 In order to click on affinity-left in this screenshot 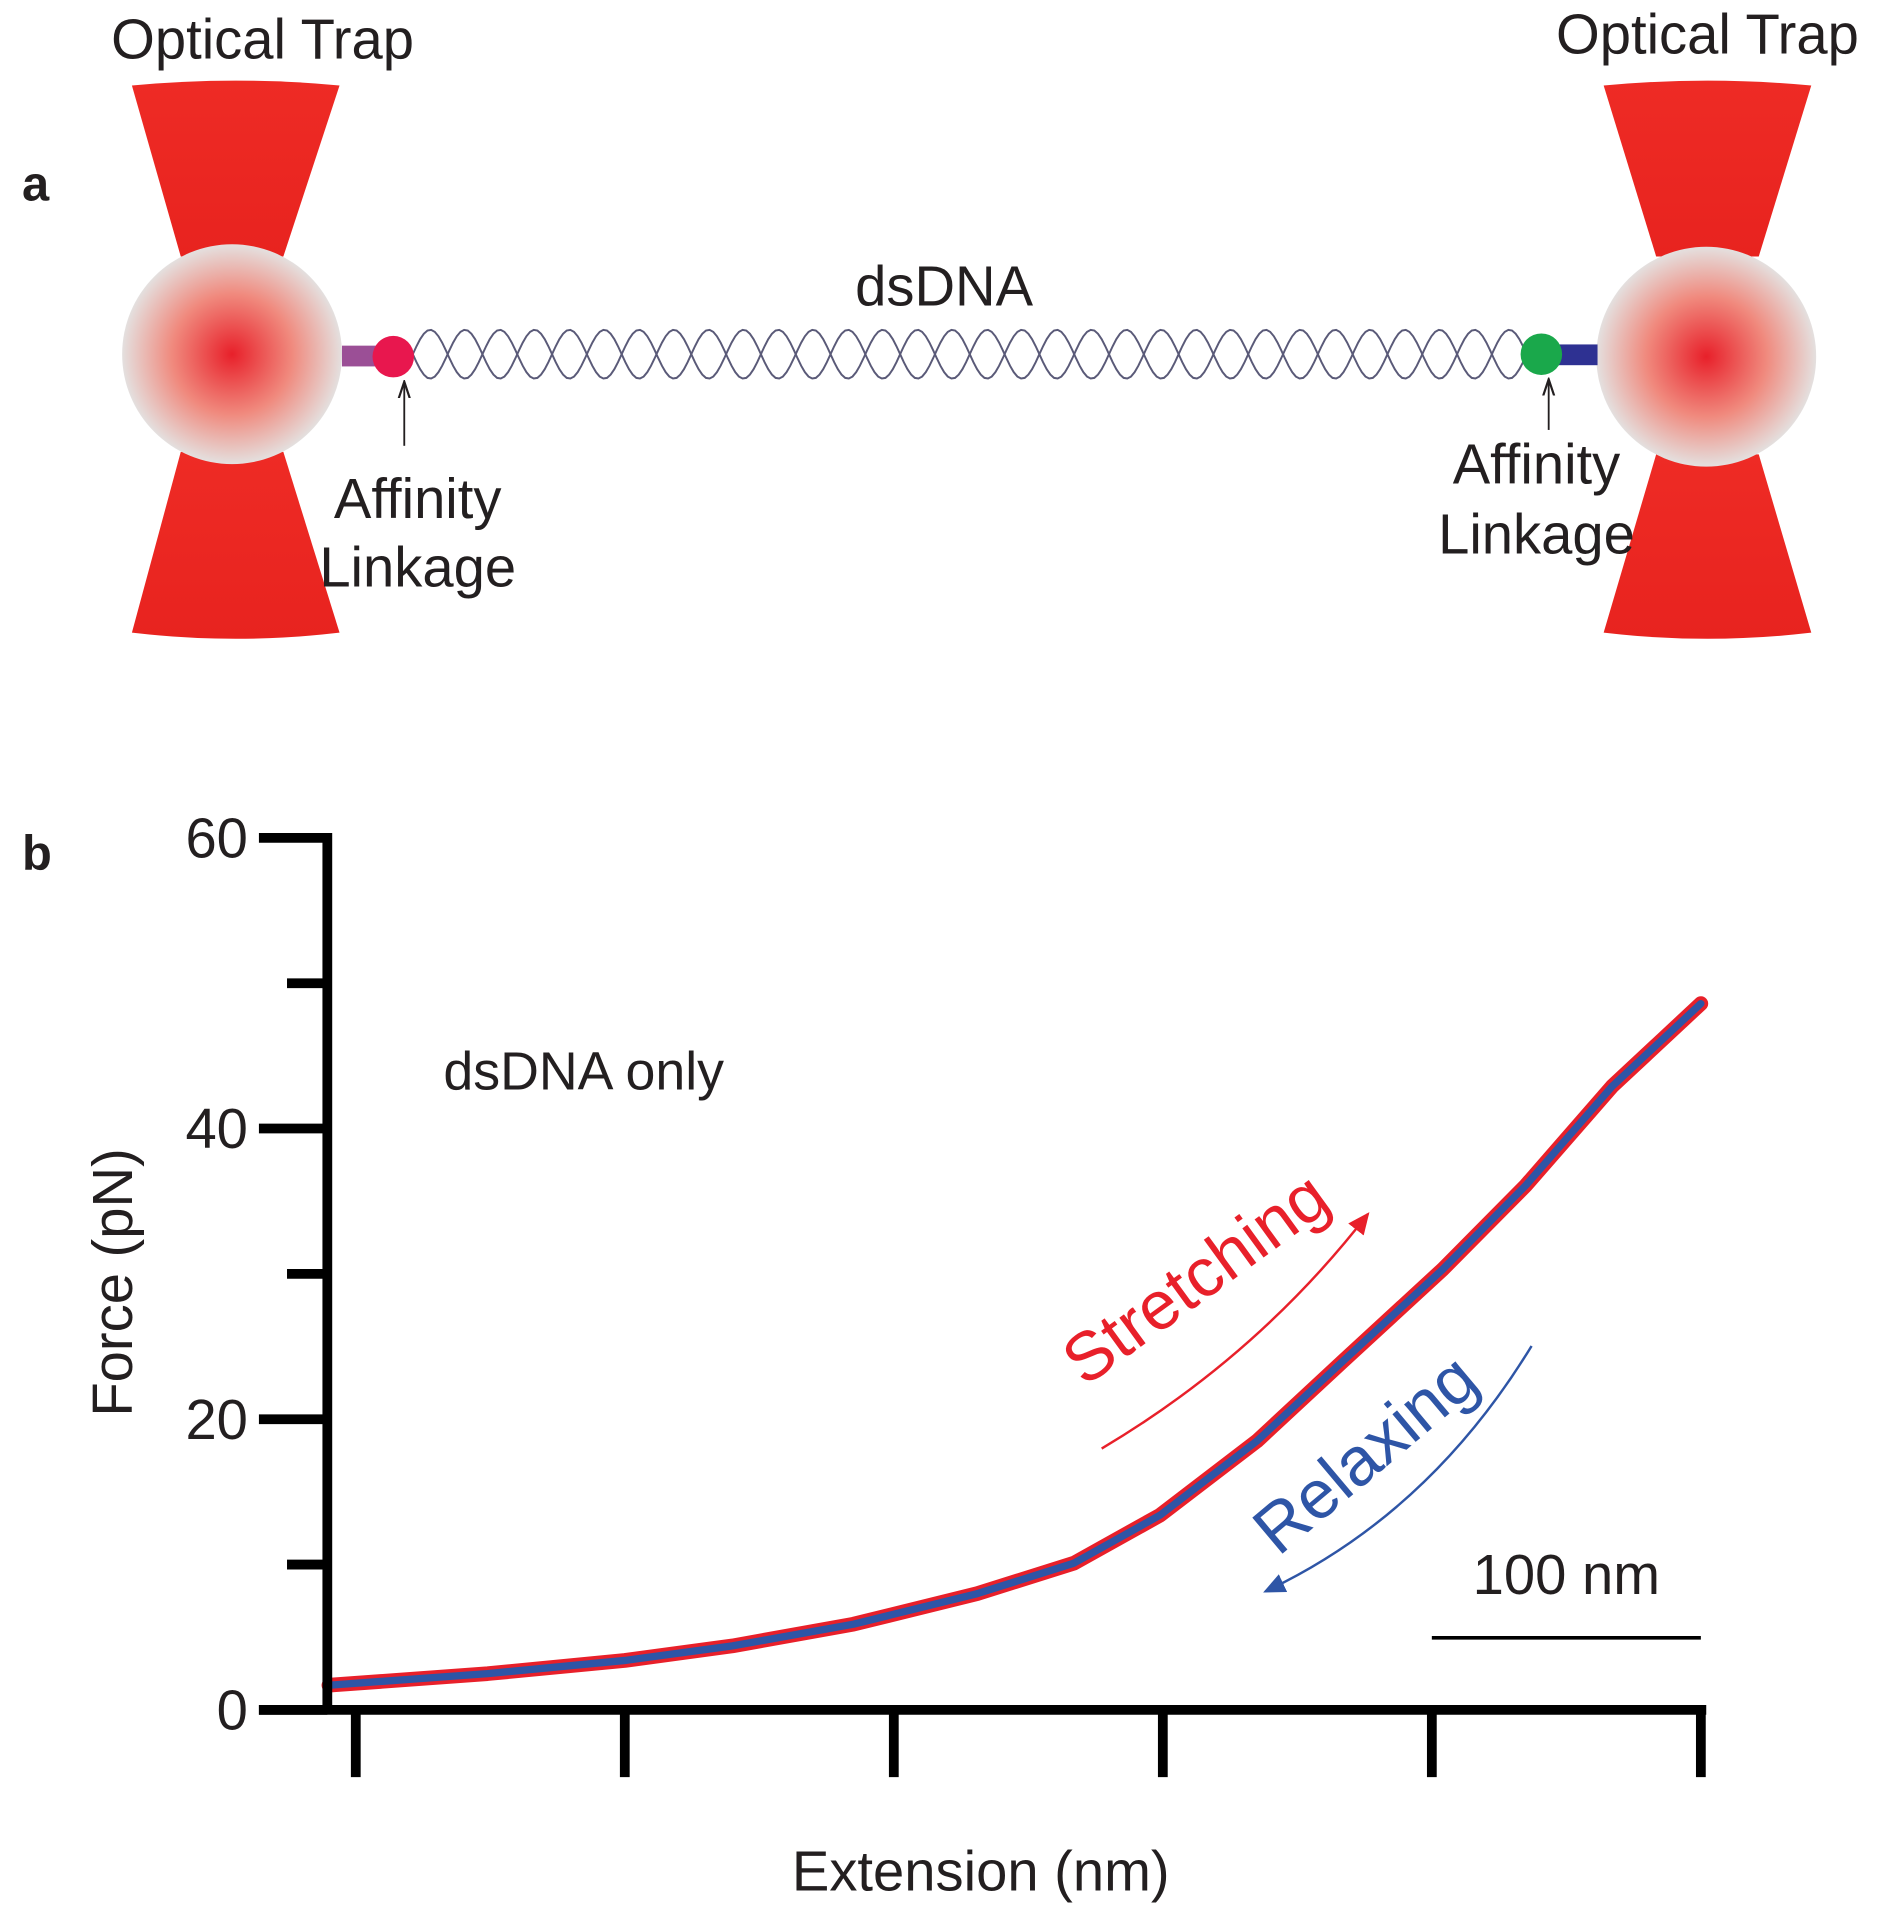, I will do `click(393, 356)`.